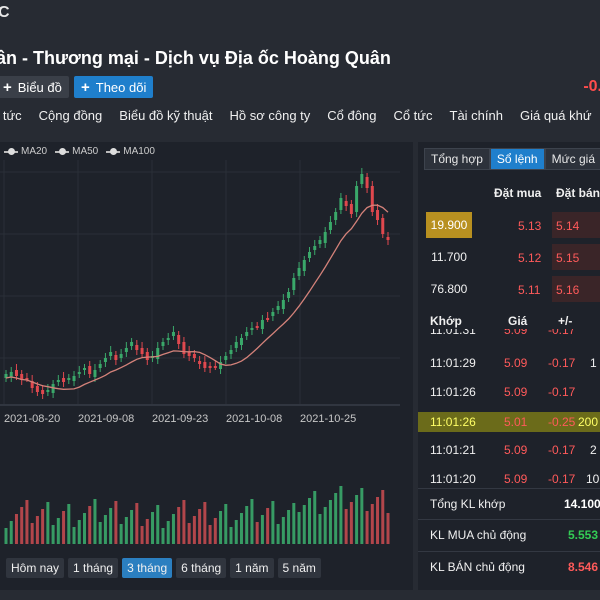 This screenshot has height=600, width=600. Describe the element at coordinates (32, 419) in the screenshot. I see `x-tick-label: 2021-08-20` at that location.